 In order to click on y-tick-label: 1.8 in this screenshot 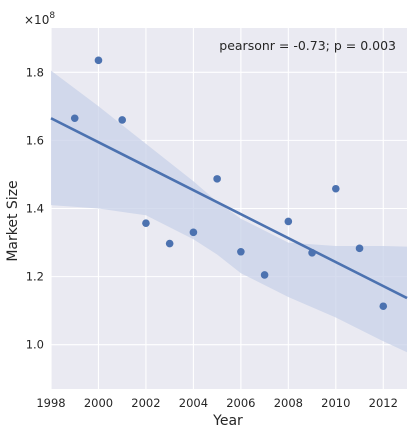, I will do `click(35, 72)`.